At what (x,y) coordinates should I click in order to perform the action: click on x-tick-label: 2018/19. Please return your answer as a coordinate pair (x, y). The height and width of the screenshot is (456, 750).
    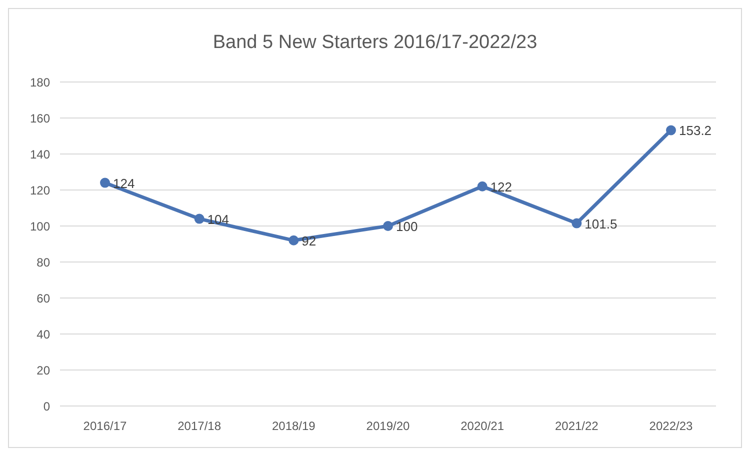
    Looking at the image, I should click on (294, 426).